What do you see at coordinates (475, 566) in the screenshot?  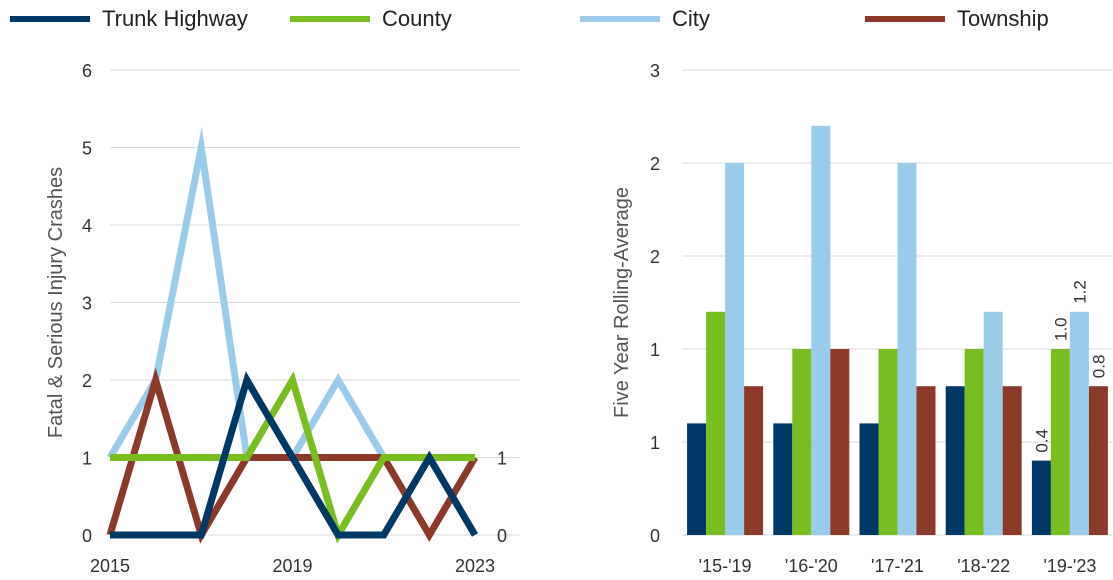 I see `x-tick-label: 2023` at bounding box center [475, 566].